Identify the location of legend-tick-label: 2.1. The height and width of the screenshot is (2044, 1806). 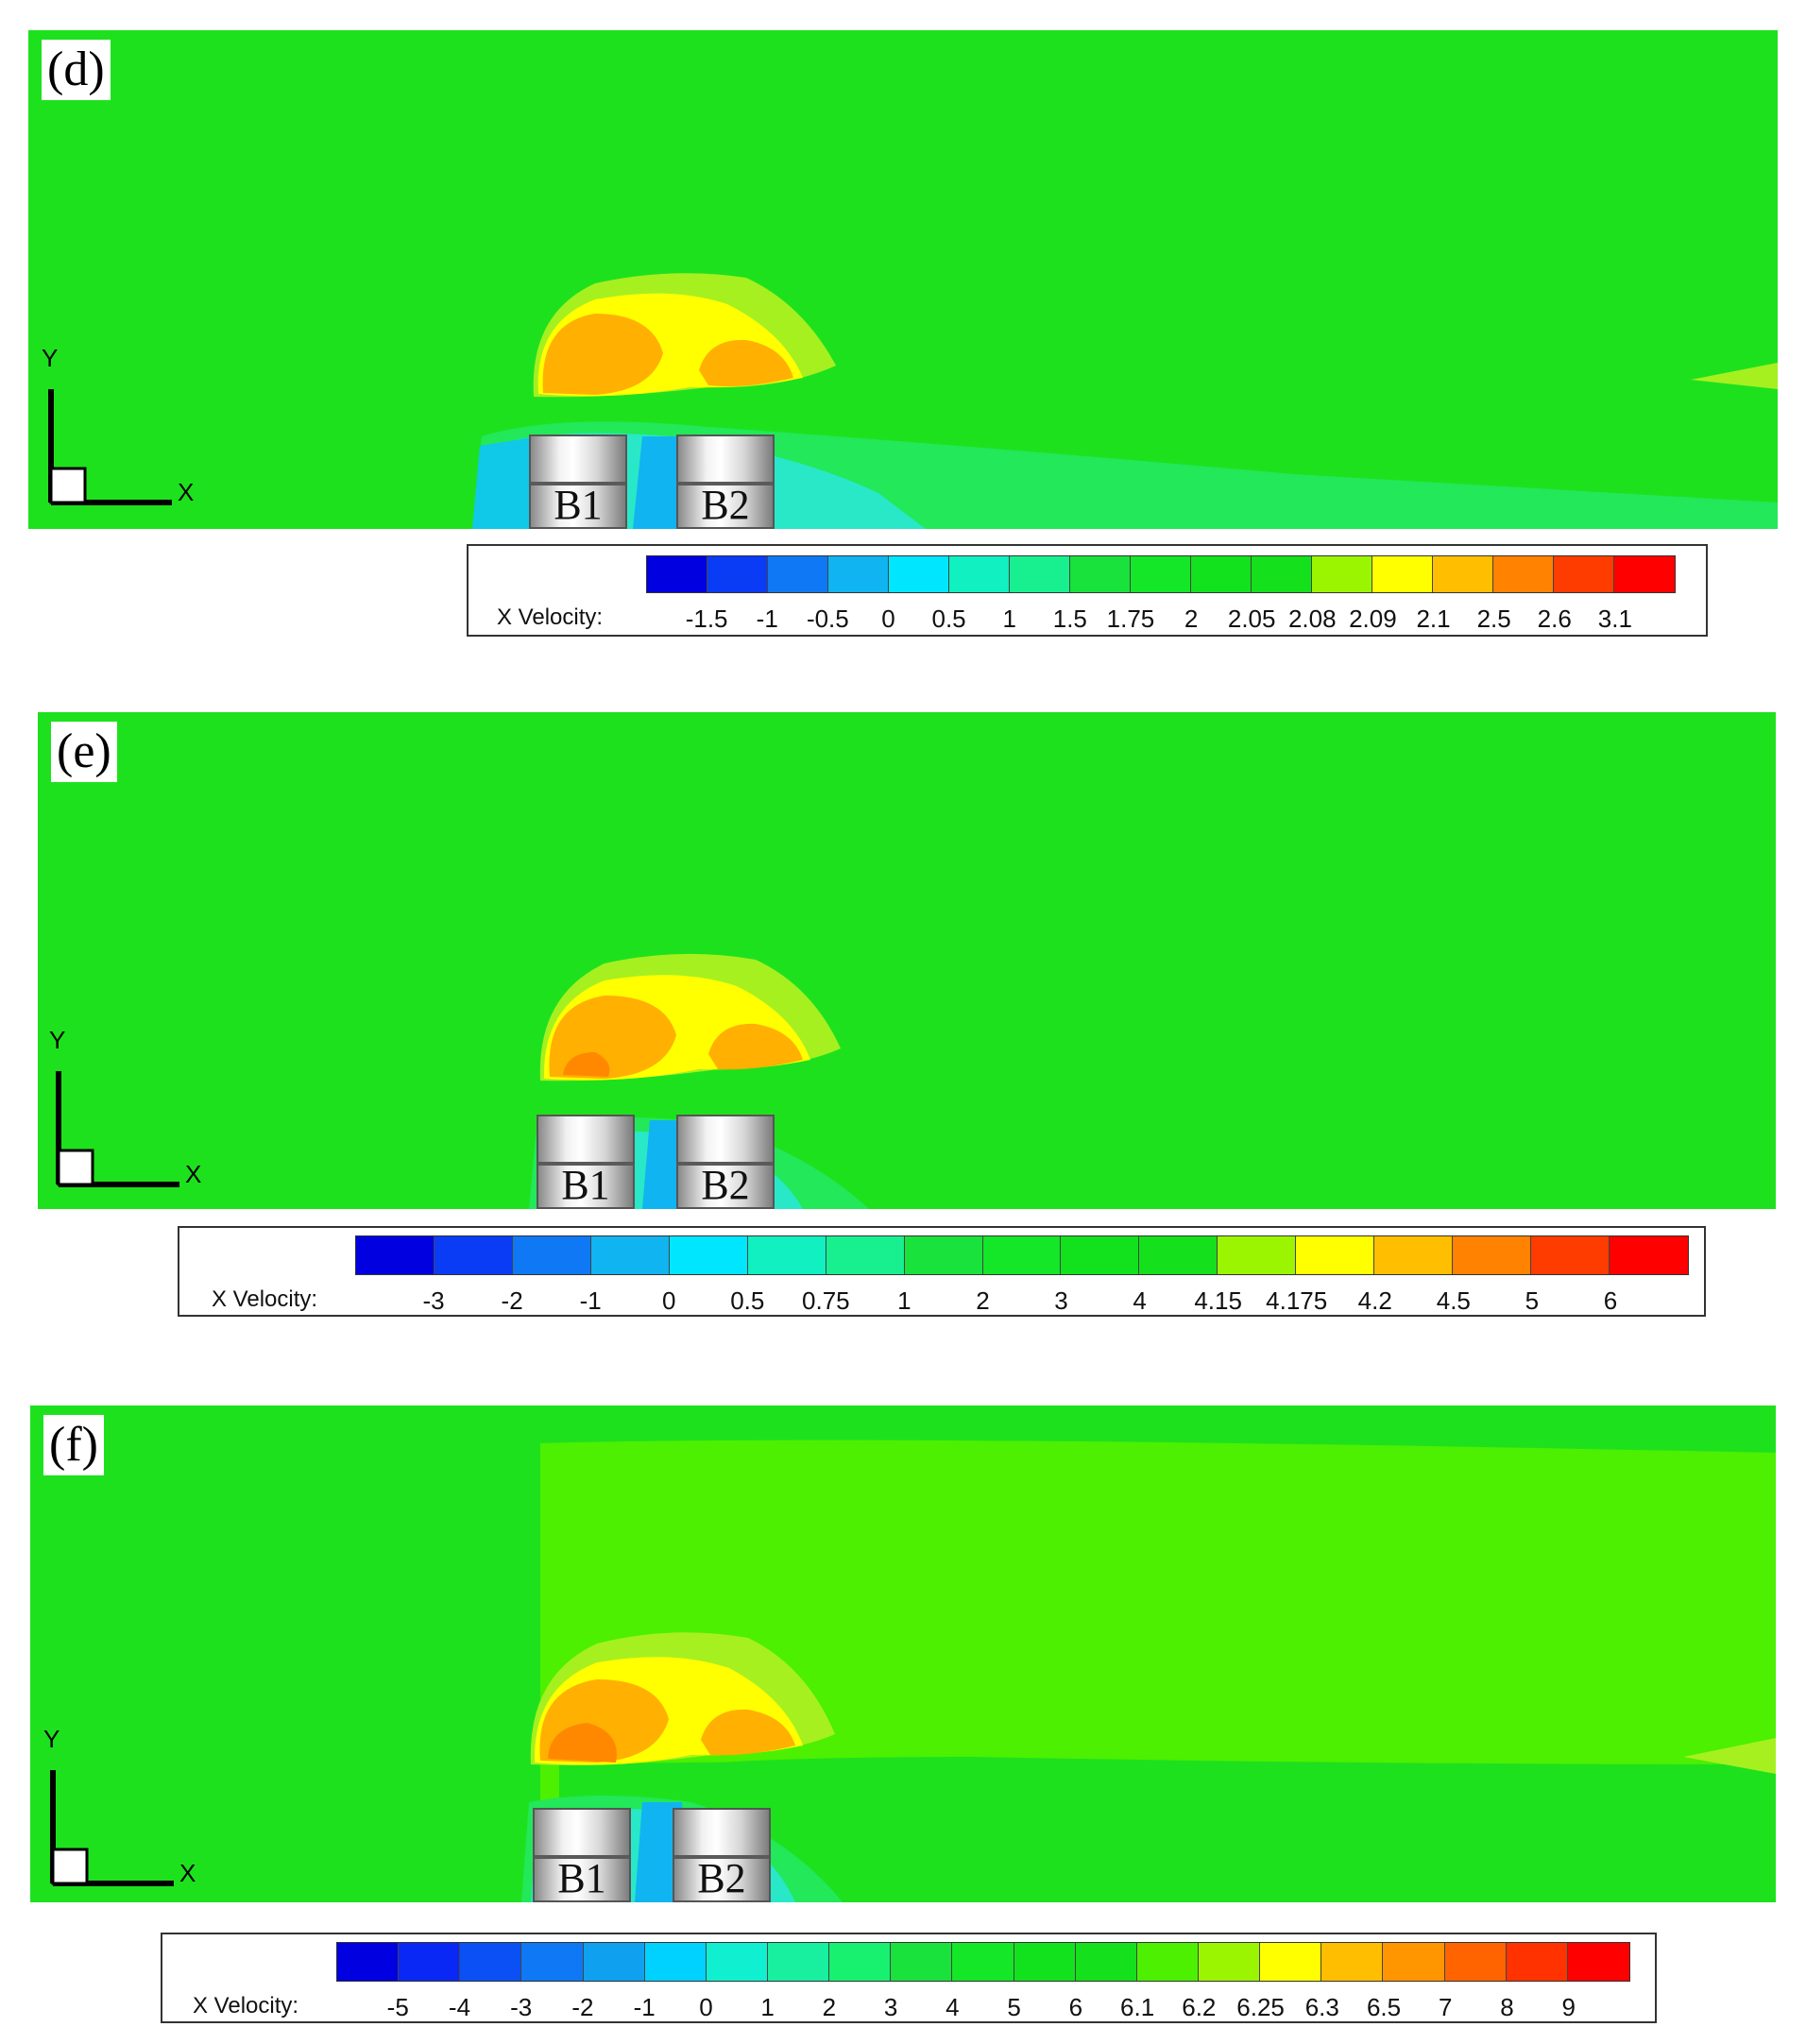
(1433, 619).